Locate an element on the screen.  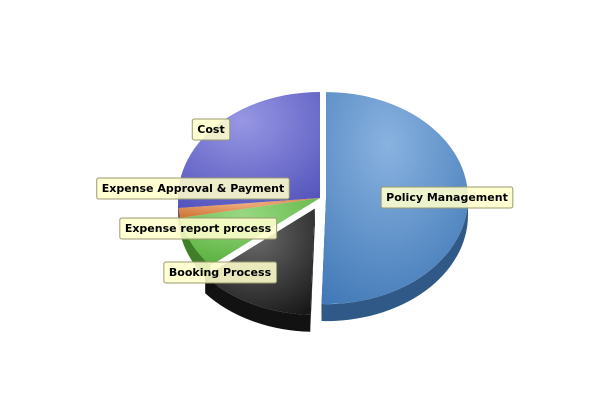
label-text-expense-report-process: Expense report process is located at coordinates (198, 228).